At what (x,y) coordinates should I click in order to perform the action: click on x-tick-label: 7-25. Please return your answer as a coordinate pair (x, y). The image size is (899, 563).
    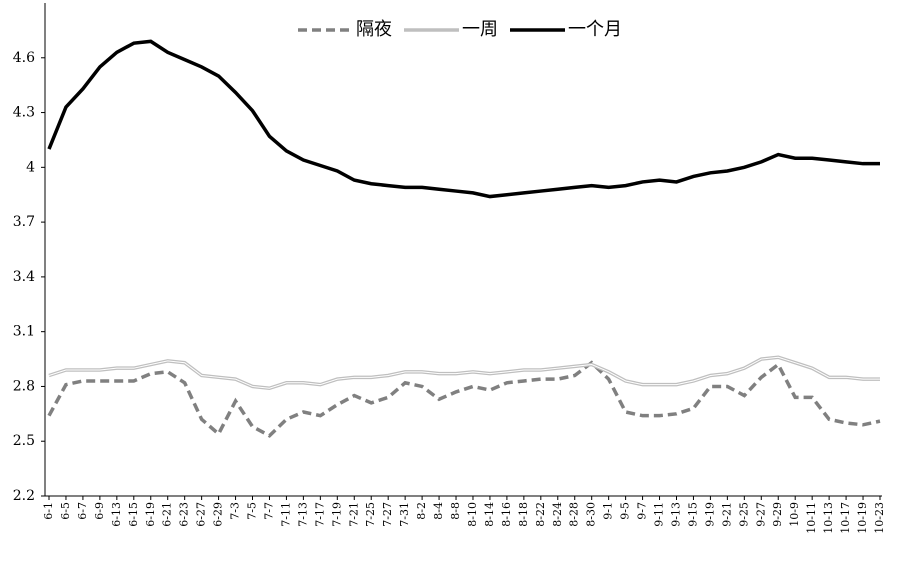
    Looking at the image, I should click on (370, 514).